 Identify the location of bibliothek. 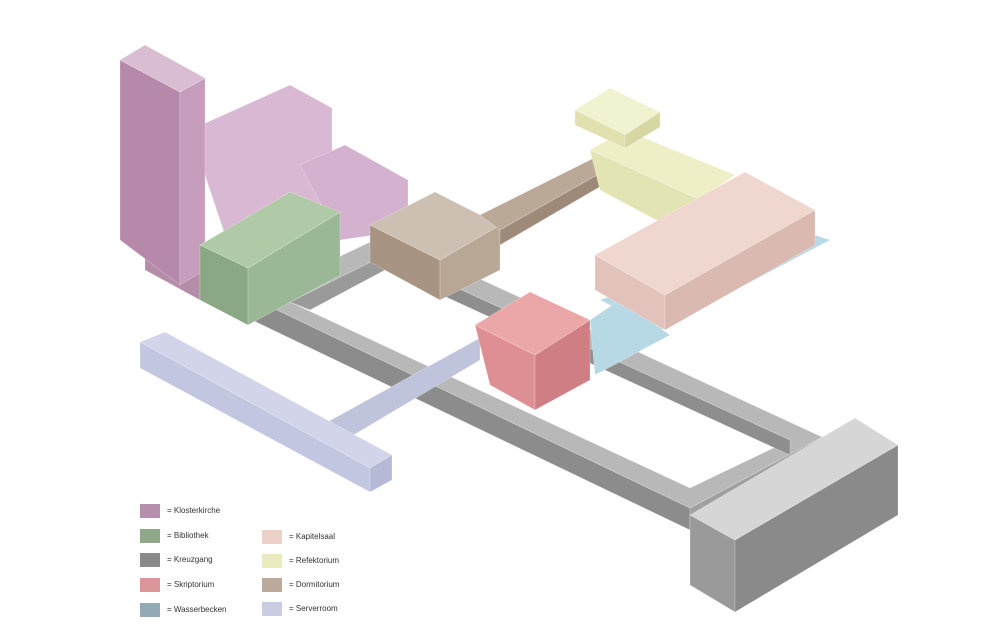
(270, 258).